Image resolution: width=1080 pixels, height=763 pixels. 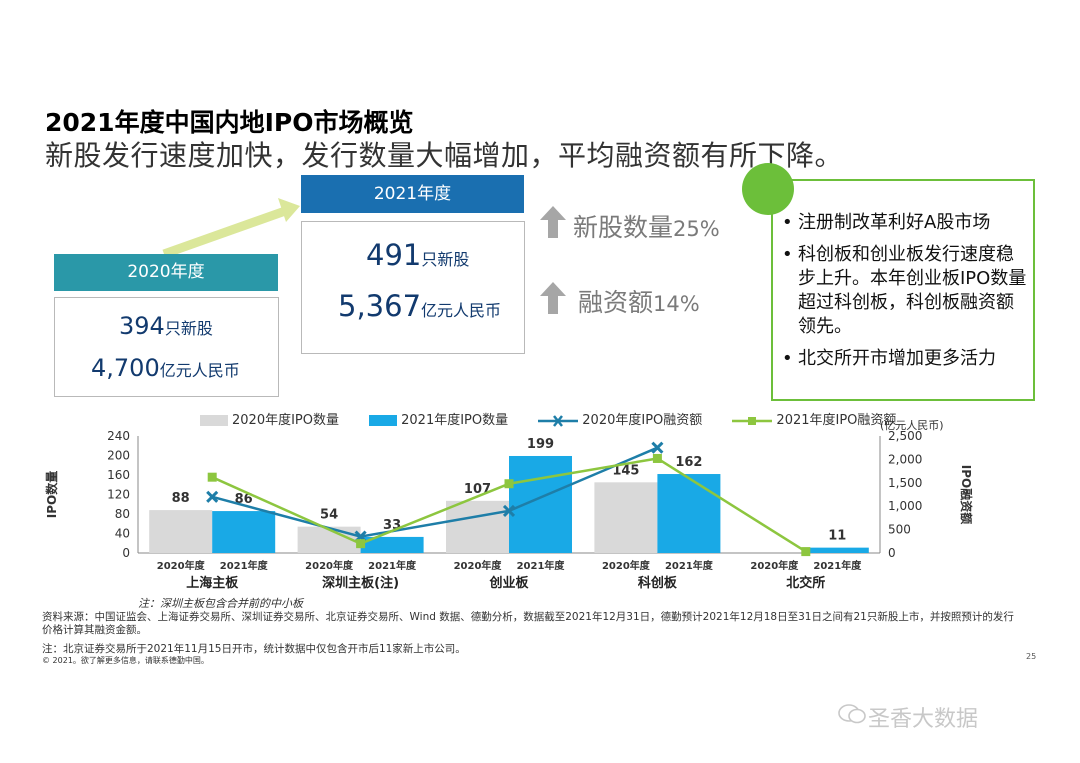 What do you see at coordinates (768, 189) in the screenshot?
I see `green-dot-icon` at bounding box center [768, 189].